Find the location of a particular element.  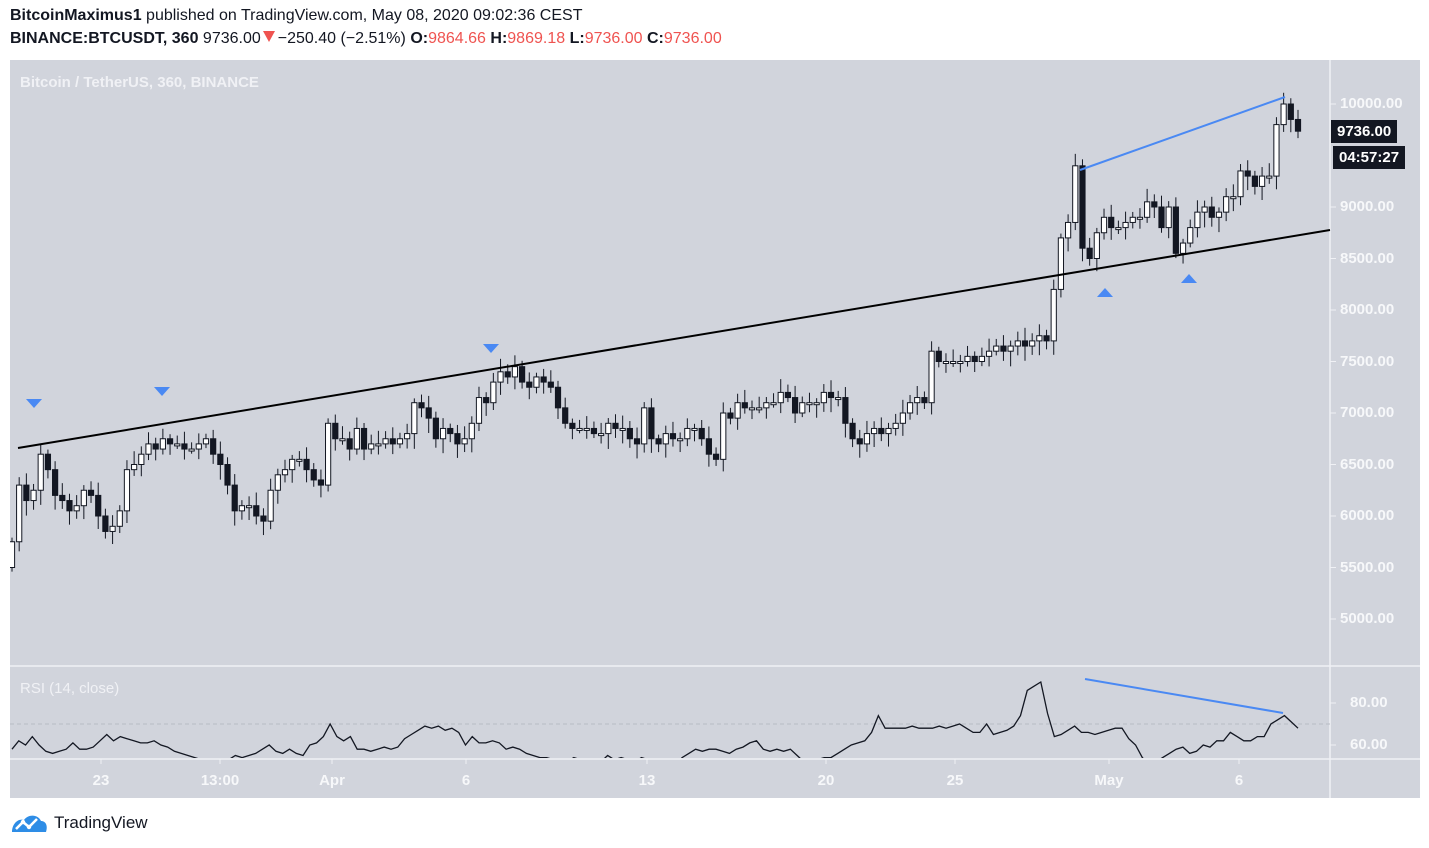

close-value: 9736.00 is located at coordinates (692, 38).